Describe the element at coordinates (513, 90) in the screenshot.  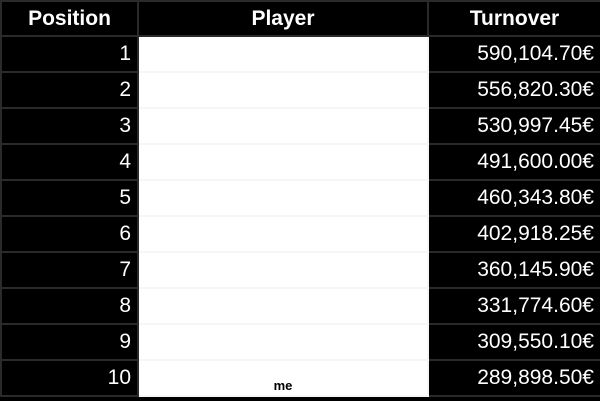
I see `turnover-cell: 556,820.30€` at that location.